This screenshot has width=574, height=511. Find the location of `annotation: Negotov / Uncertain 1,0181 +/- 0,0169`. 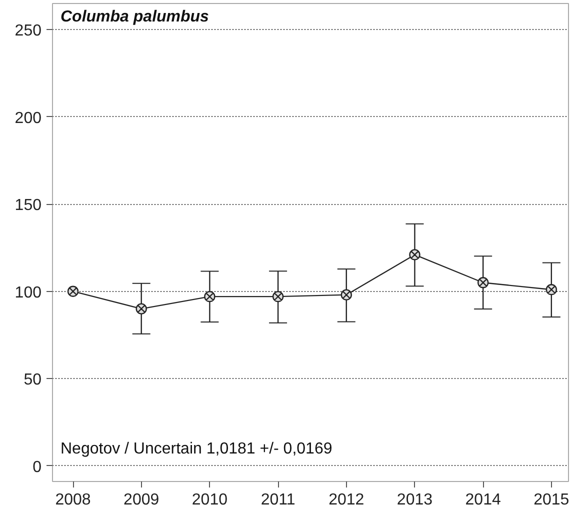

annotation: Negotov / Uncertain 1,0181 +/- 0,0169 is located at coordinates (196, 449).